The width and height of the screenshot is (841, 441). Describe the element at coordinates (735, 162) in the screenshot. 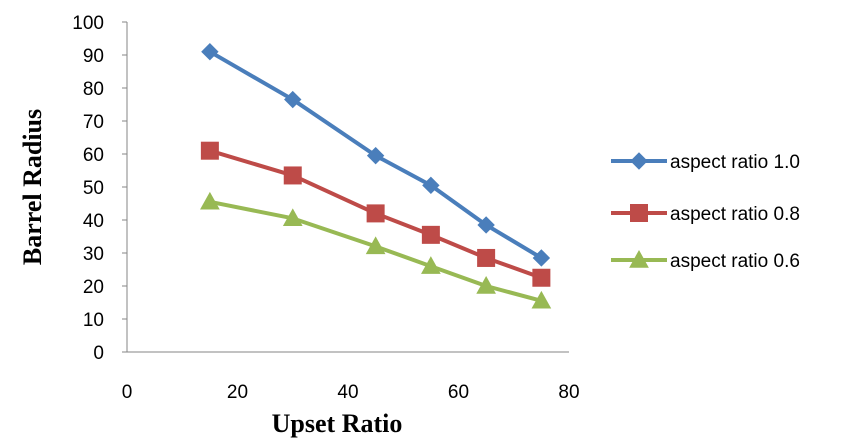

I see `legend-label: aspect ratio 1.0` at that location.